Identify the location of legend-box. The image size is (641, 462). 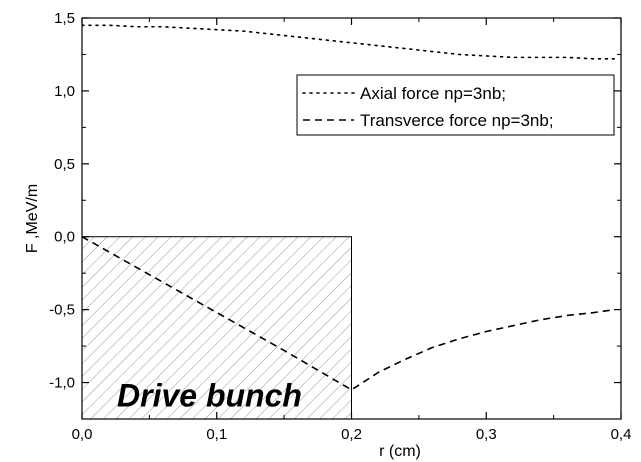
(455, 105).